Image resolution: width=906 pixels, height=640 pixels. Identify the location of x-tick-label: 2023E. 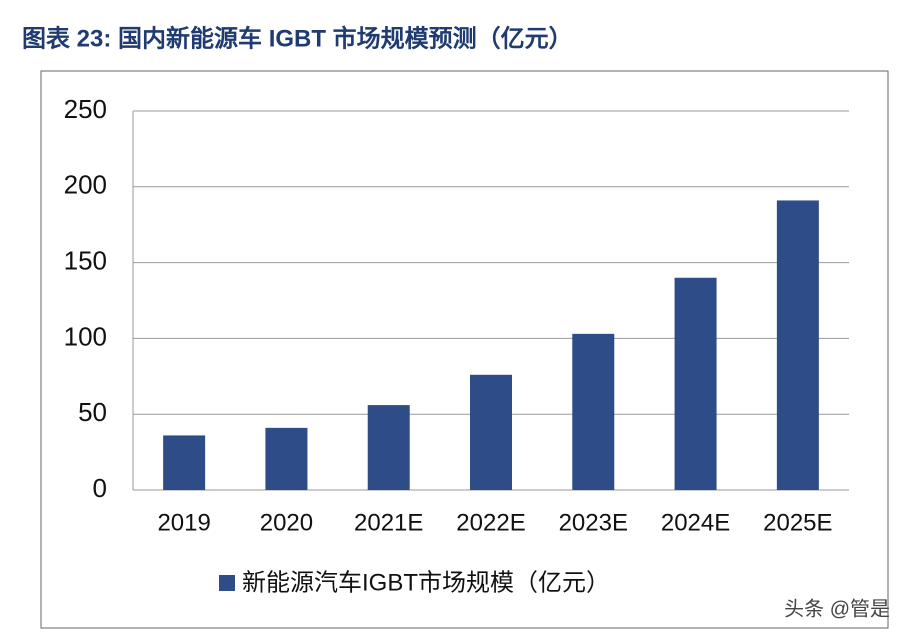
(593, 522).